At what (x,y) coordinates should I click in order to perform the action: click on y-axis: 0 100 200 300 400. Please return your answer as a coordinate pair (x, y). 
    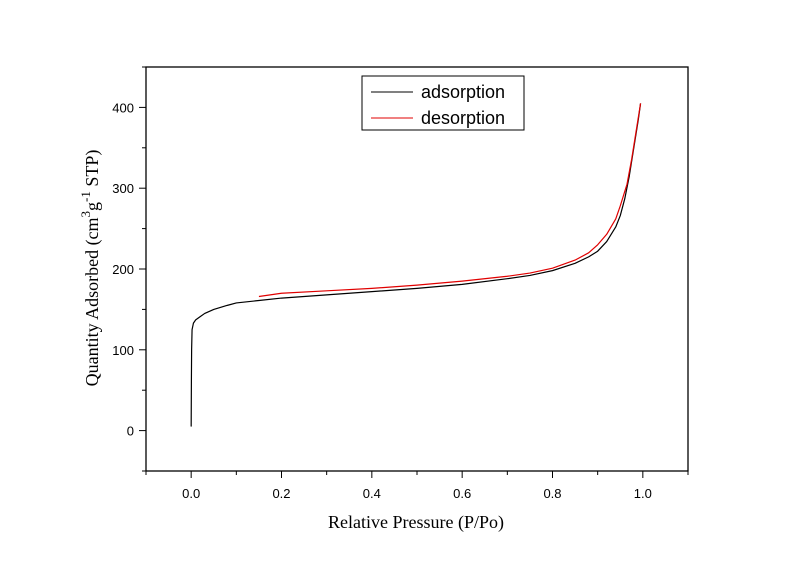
    Looking at the image, I should click on (129, 269).